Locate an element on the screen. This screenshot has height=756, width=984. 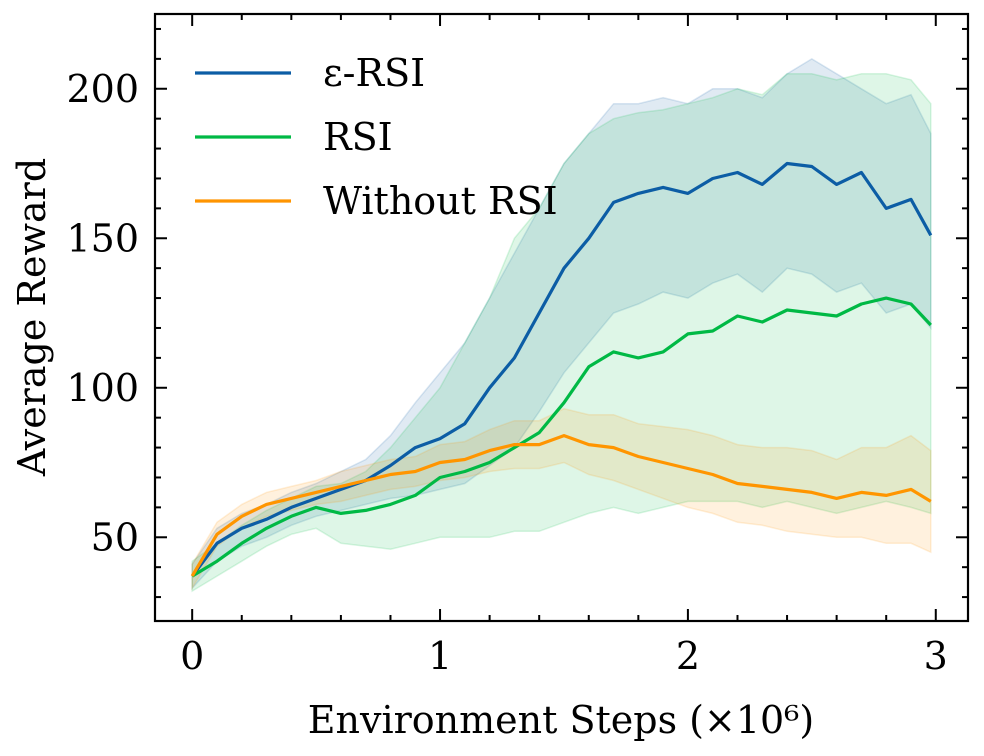
y-tick-label: 50 is located at coordinates (115, 537).